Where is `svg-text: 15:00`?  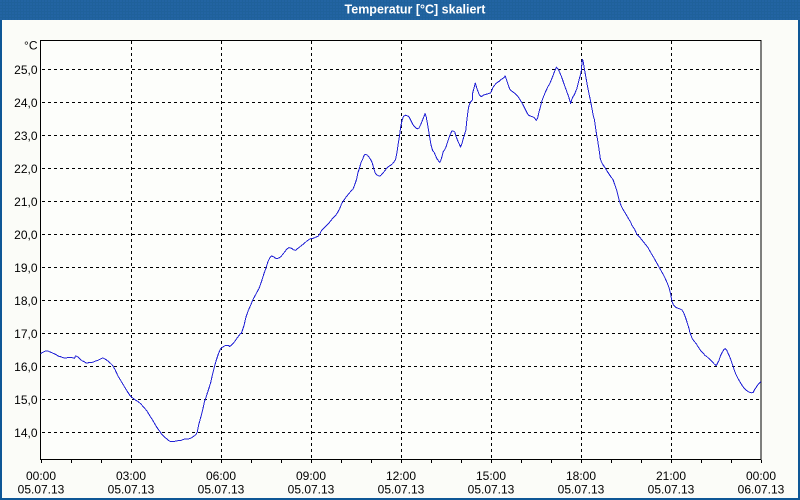
svg-text: 15:00 is located at coordinates (491, 476).